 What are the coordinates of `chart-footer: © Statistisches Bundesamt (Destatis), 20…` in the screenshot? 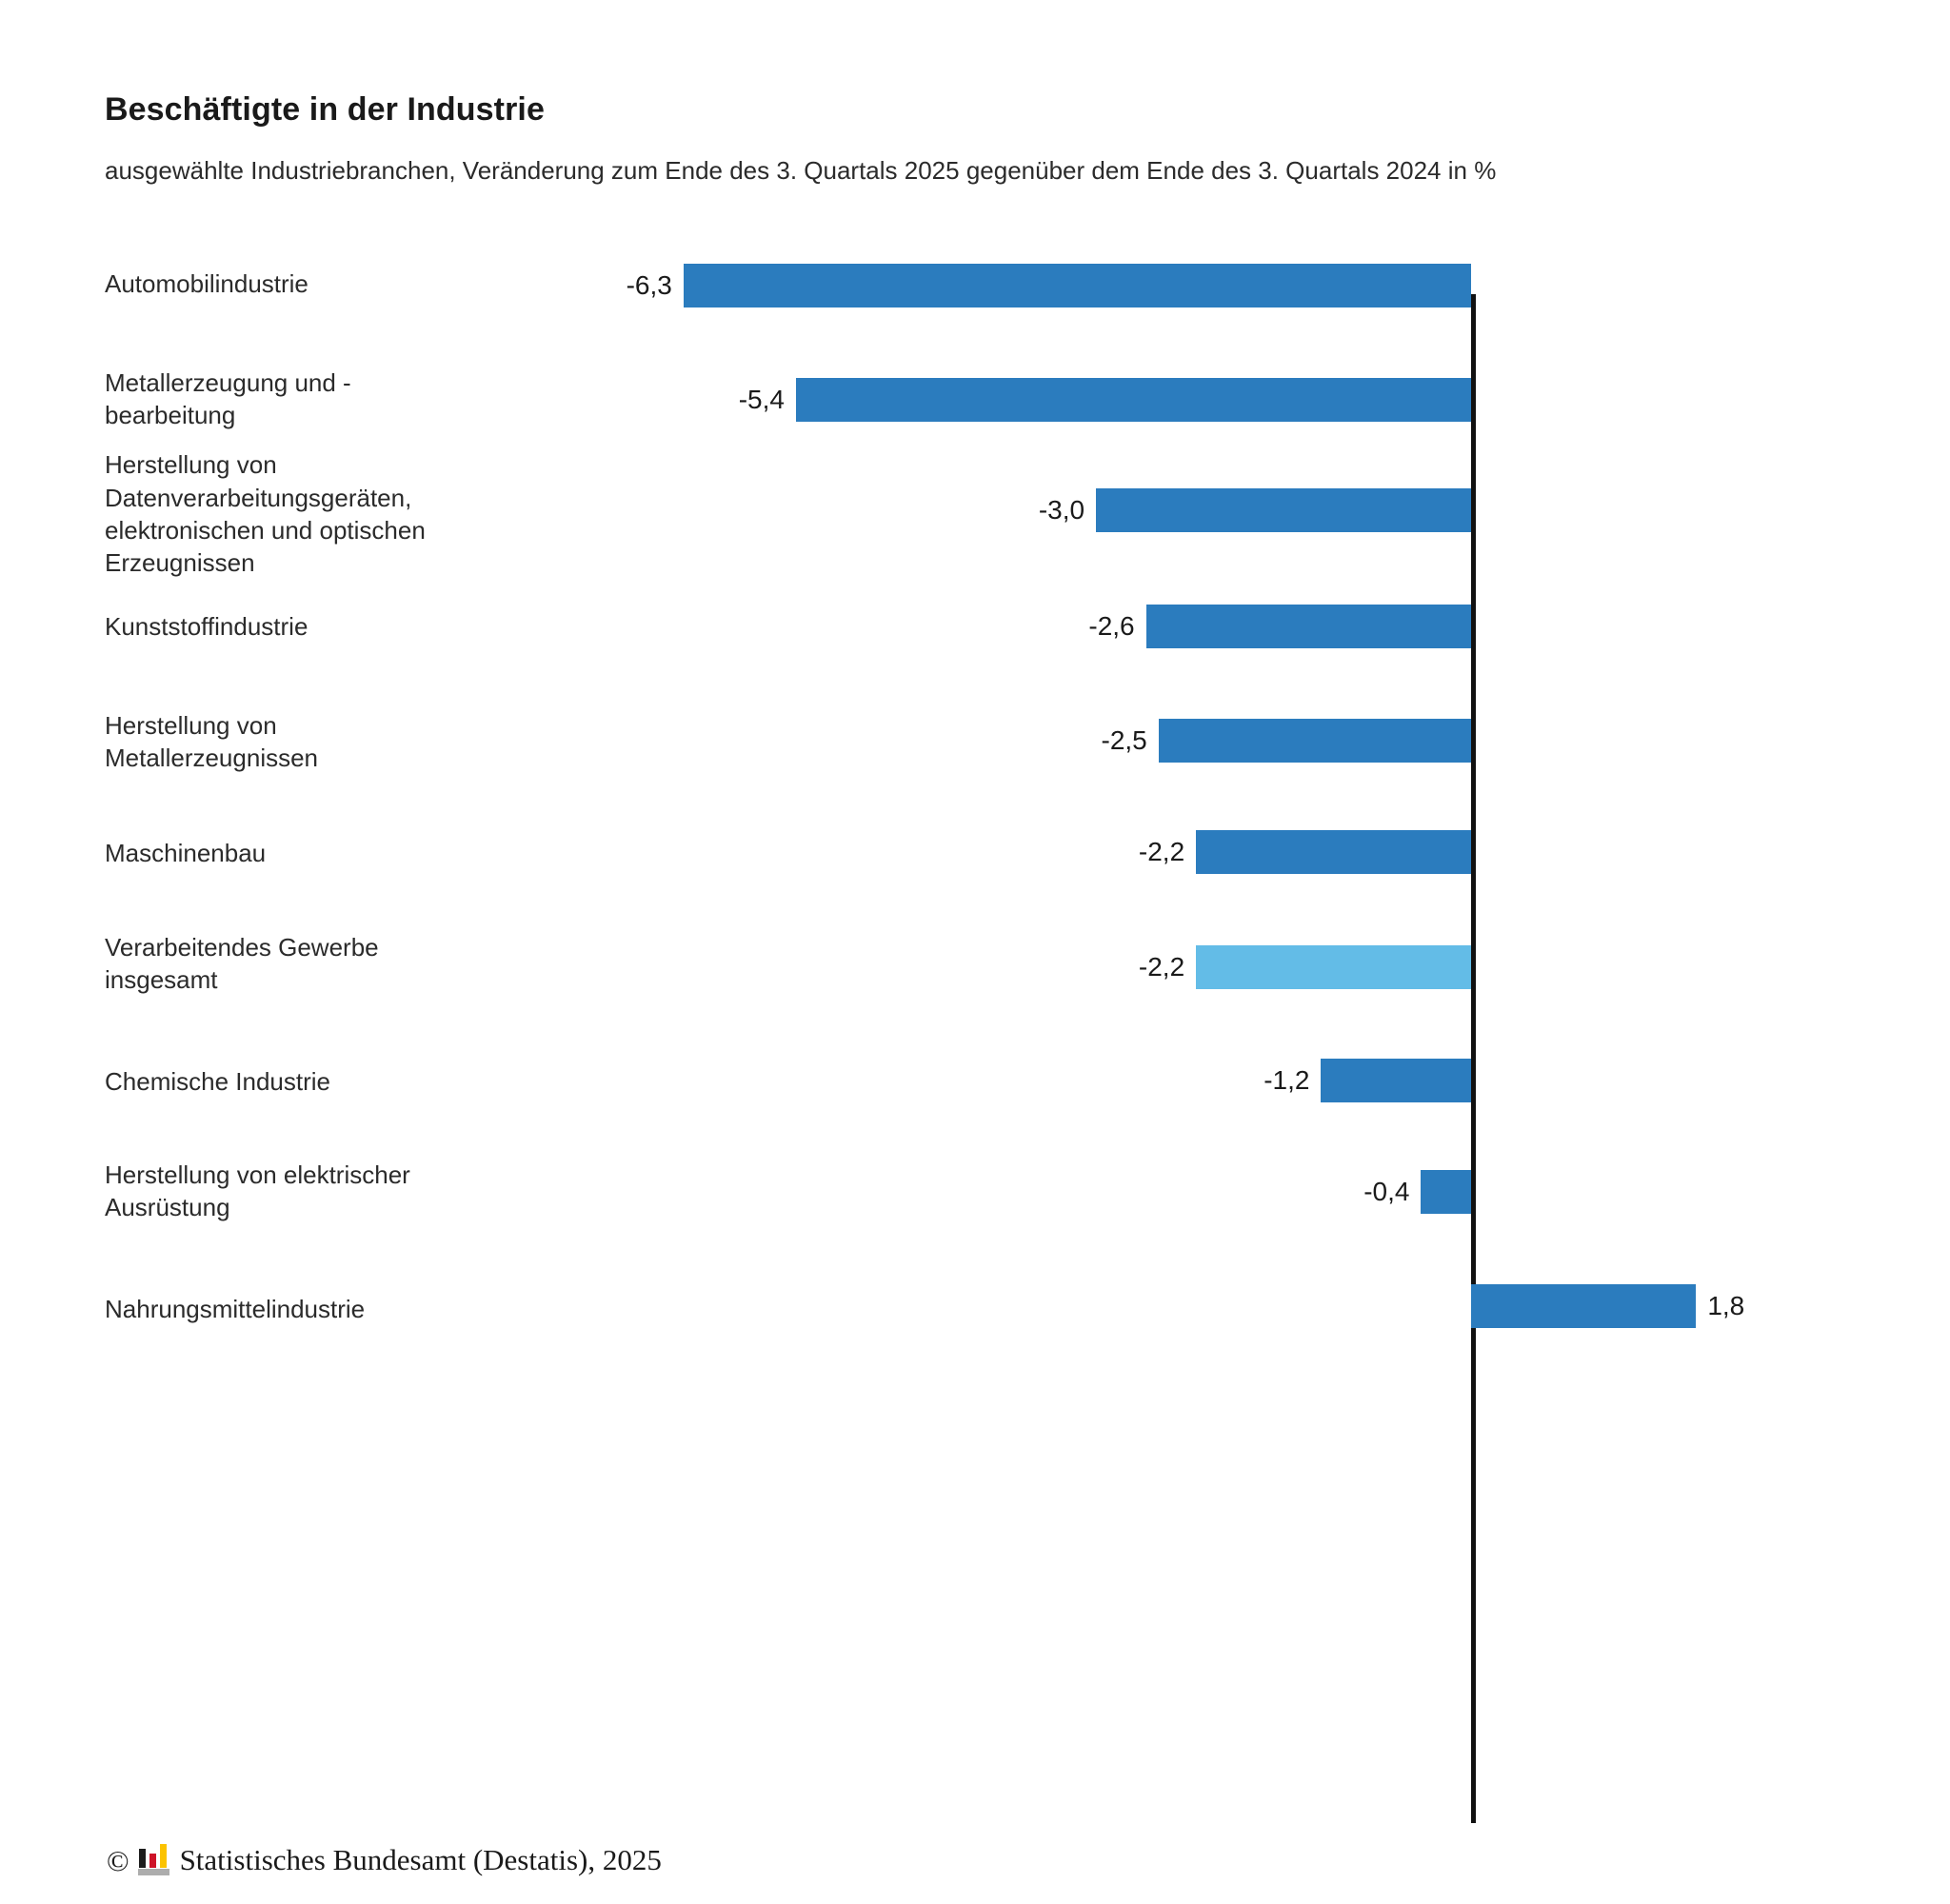 It's located at (384, 1860).